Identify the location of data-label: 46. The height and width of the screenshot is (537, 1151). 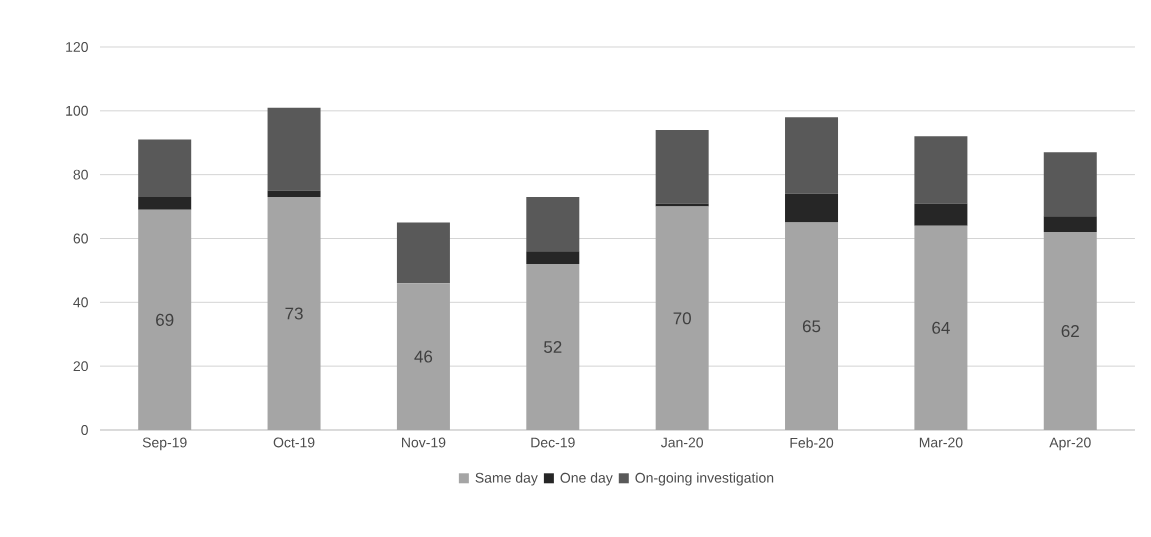
(423, 356).